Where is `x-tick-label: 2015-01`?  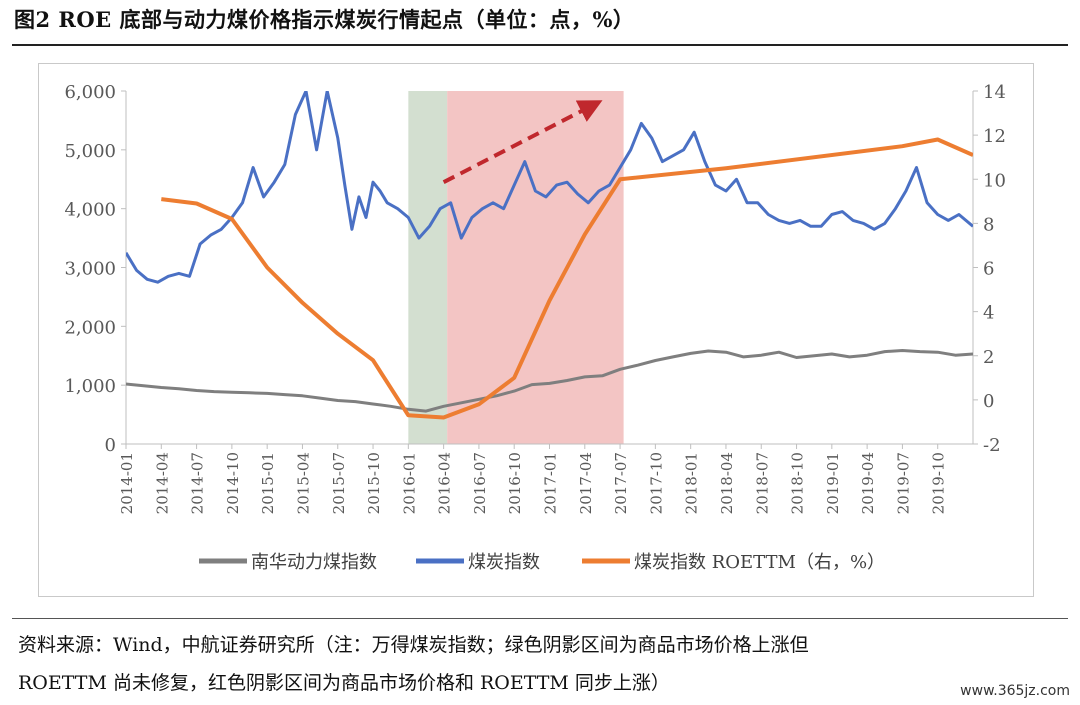 x-tick-label: 2015-01 is located at coordinates (268, 483).